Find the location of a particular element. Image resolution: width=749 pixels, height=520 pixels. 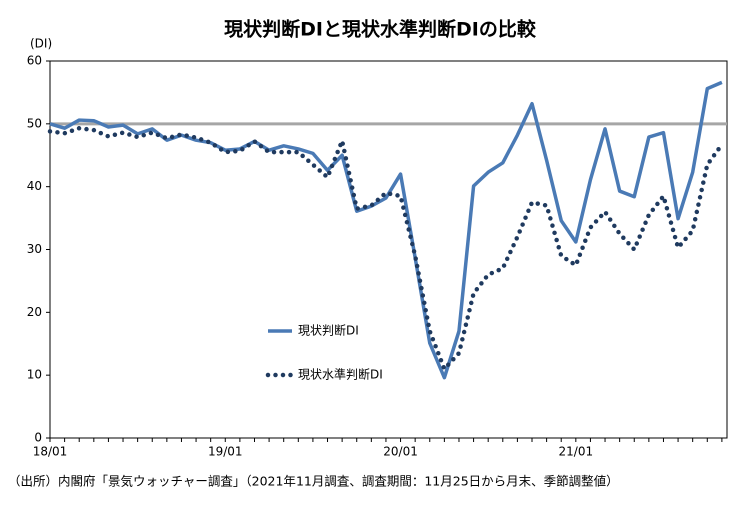

legend-label: 現状水準判断DI is located at coordinates (340, 374).